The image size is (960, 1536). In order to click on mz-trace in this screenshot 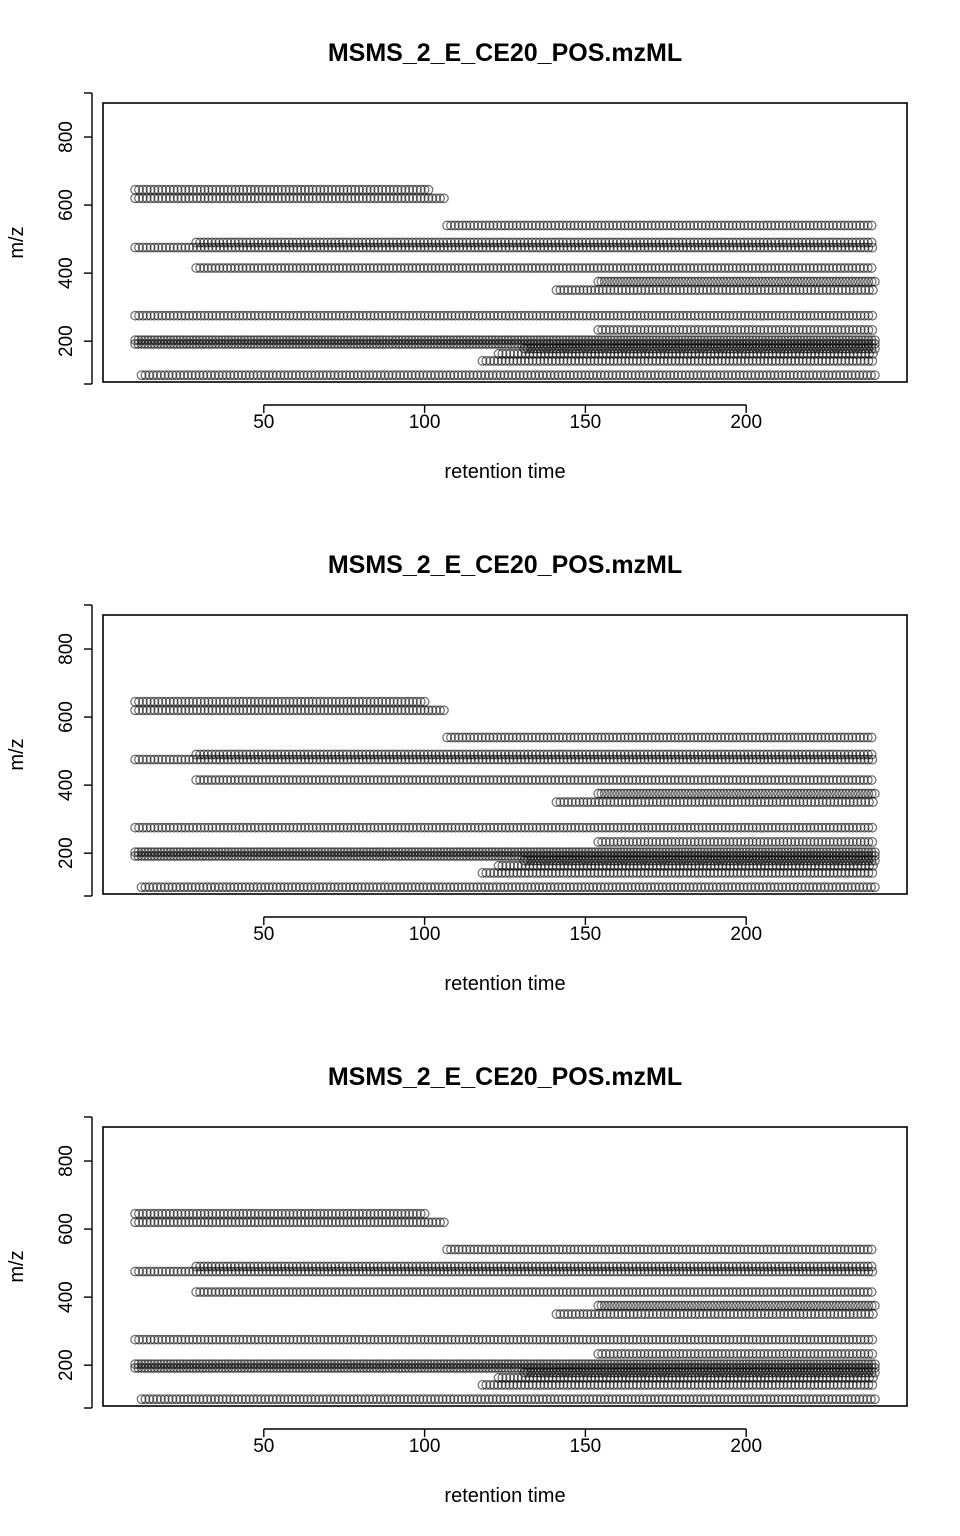, I will do `click(735, 841)`.